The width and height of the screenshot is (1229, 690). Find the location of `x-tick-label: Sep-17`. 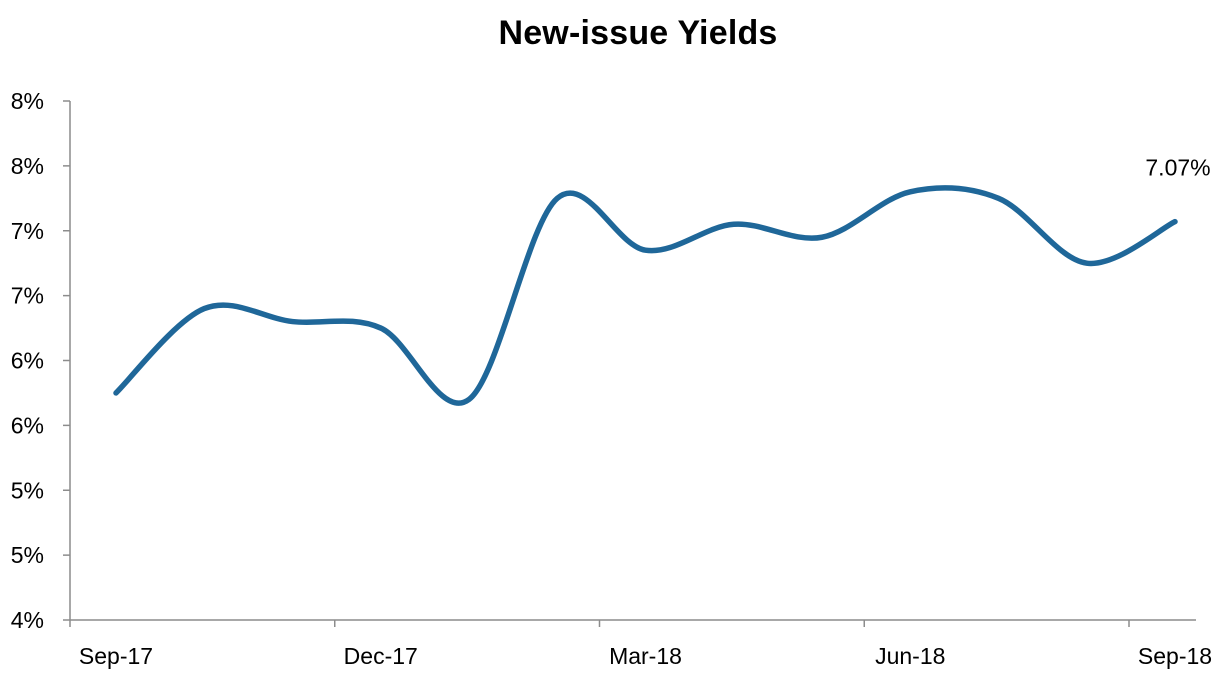

x-tick-label: Sep-17 is located at coordinates (116, 656).